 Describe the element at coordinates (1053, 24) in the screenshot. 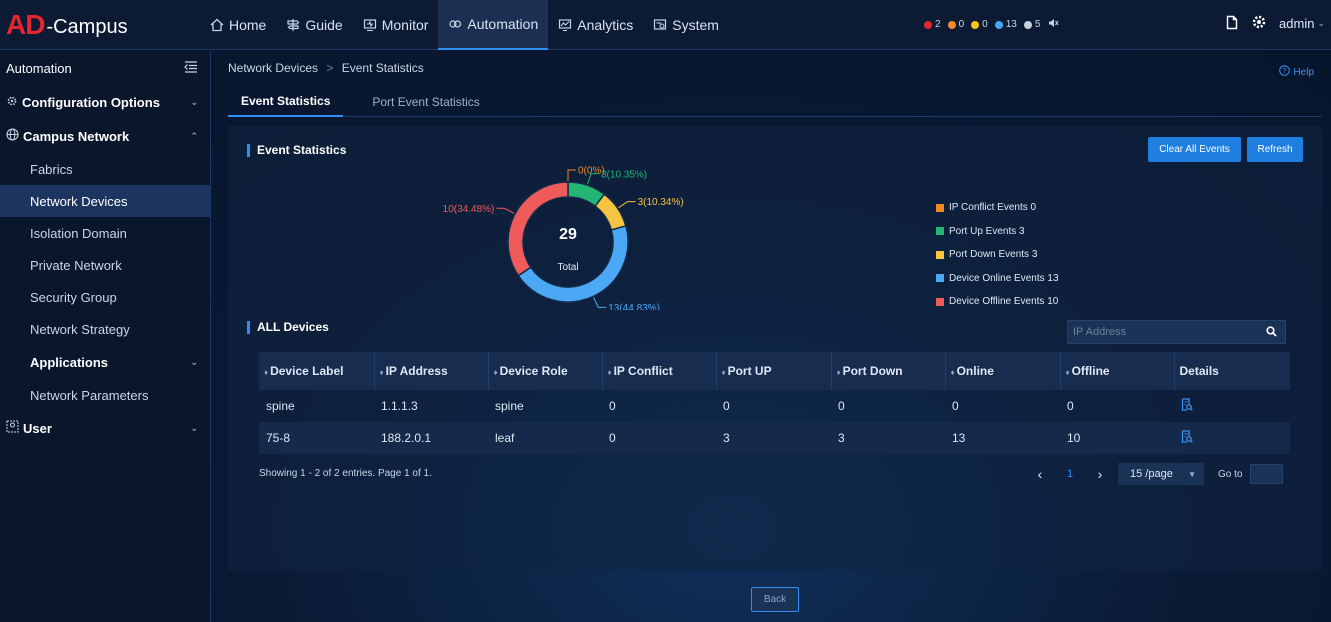

I see `mute-icon` at that location.